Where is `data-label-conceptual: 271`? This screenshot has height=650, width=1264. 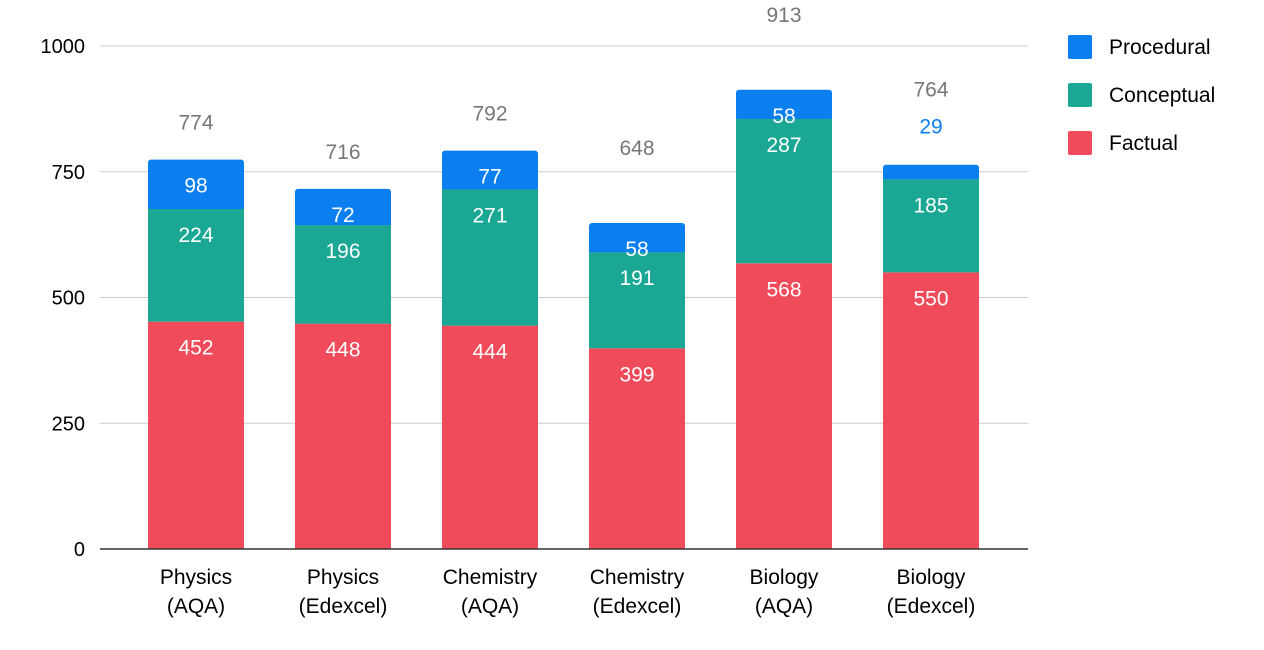 data-label-conceptual: 271 is located at coordinates (489, 215).